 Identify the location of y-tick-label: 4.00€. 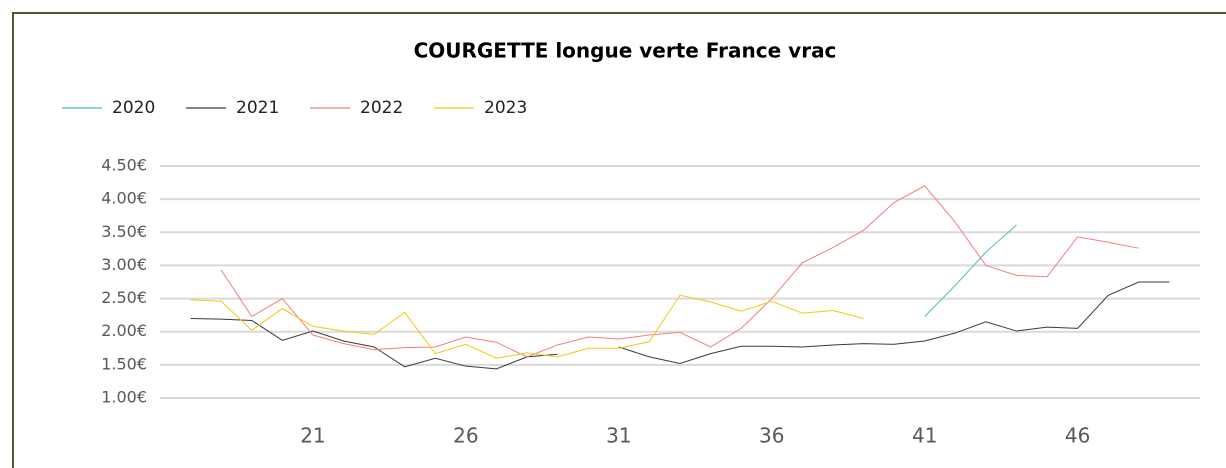
(124, 198).